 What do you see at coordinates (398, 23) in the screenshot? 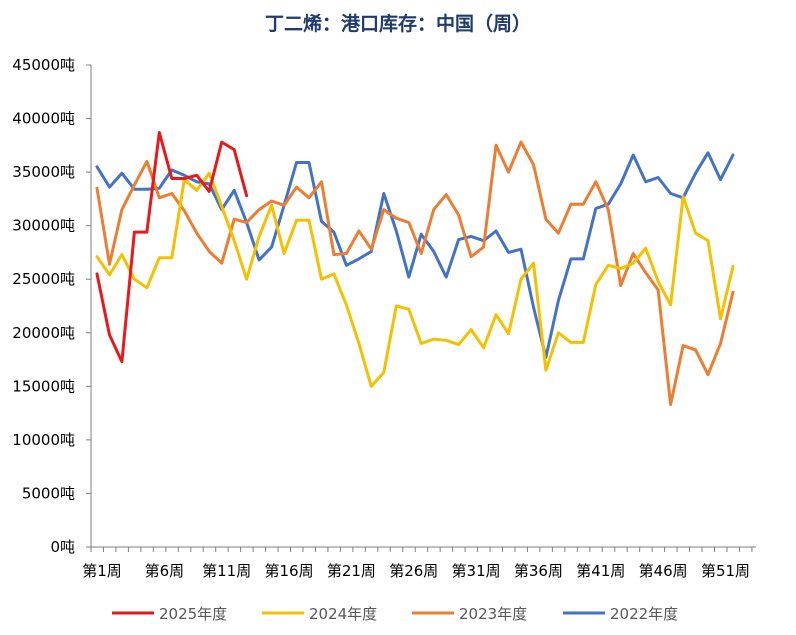
I see `chart-title: 丁二烯：港口库存：中国（周）` at bounding box center [398, 23].